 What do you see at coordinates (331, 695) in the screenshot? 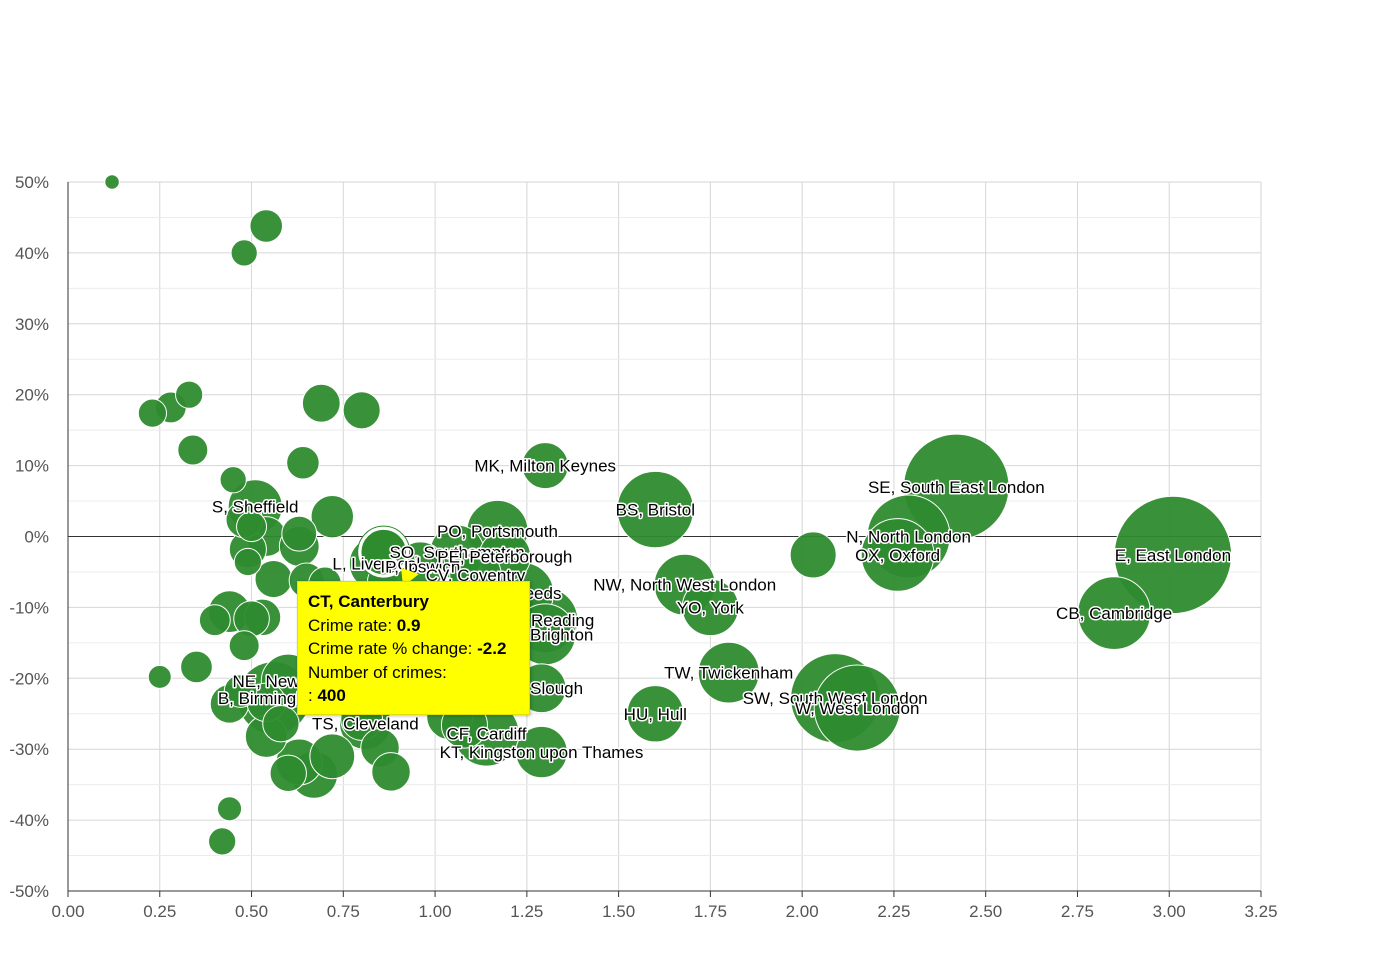
I see `tooltip-crimes-value: 400` at bounding box center [331, 695].